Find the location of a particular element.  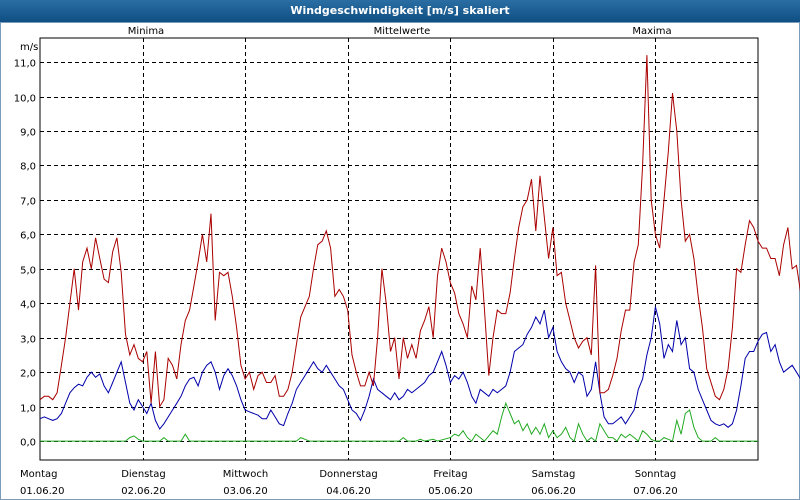

y-tick-label: 1,0 is located at coordinates (28, 409).